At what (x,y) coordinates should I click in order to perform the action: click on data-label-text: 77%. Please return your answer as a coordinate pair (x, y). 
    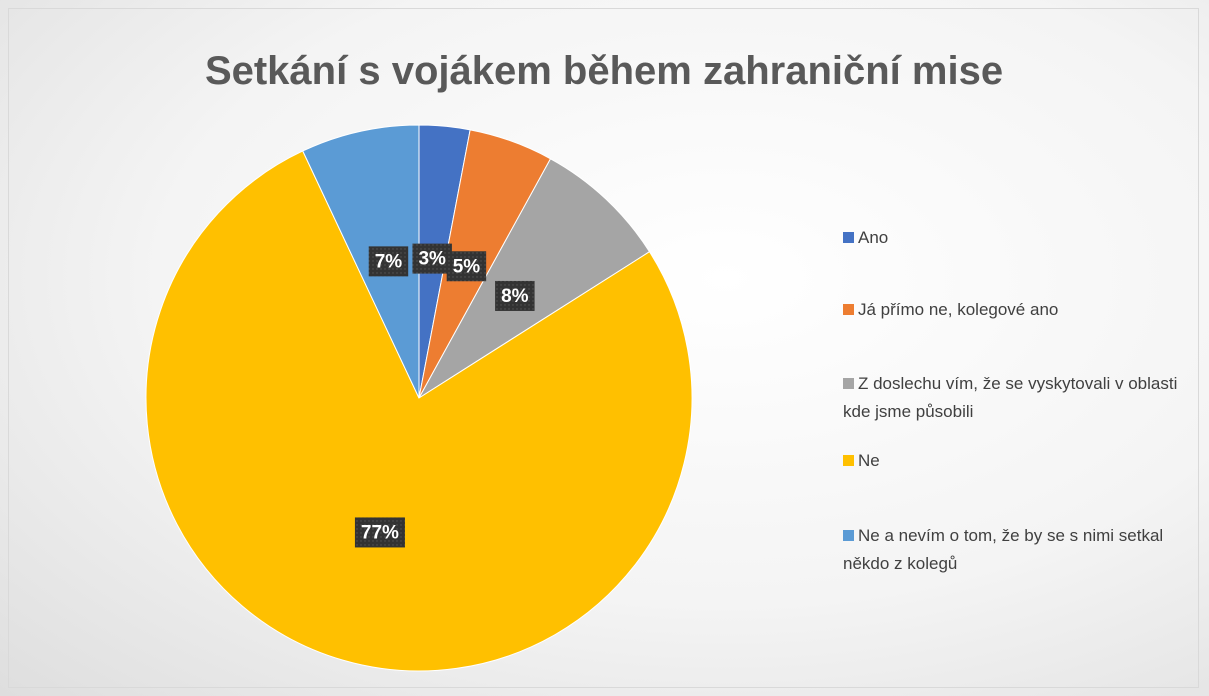
    Looking at the image, I should click on (380, 532).